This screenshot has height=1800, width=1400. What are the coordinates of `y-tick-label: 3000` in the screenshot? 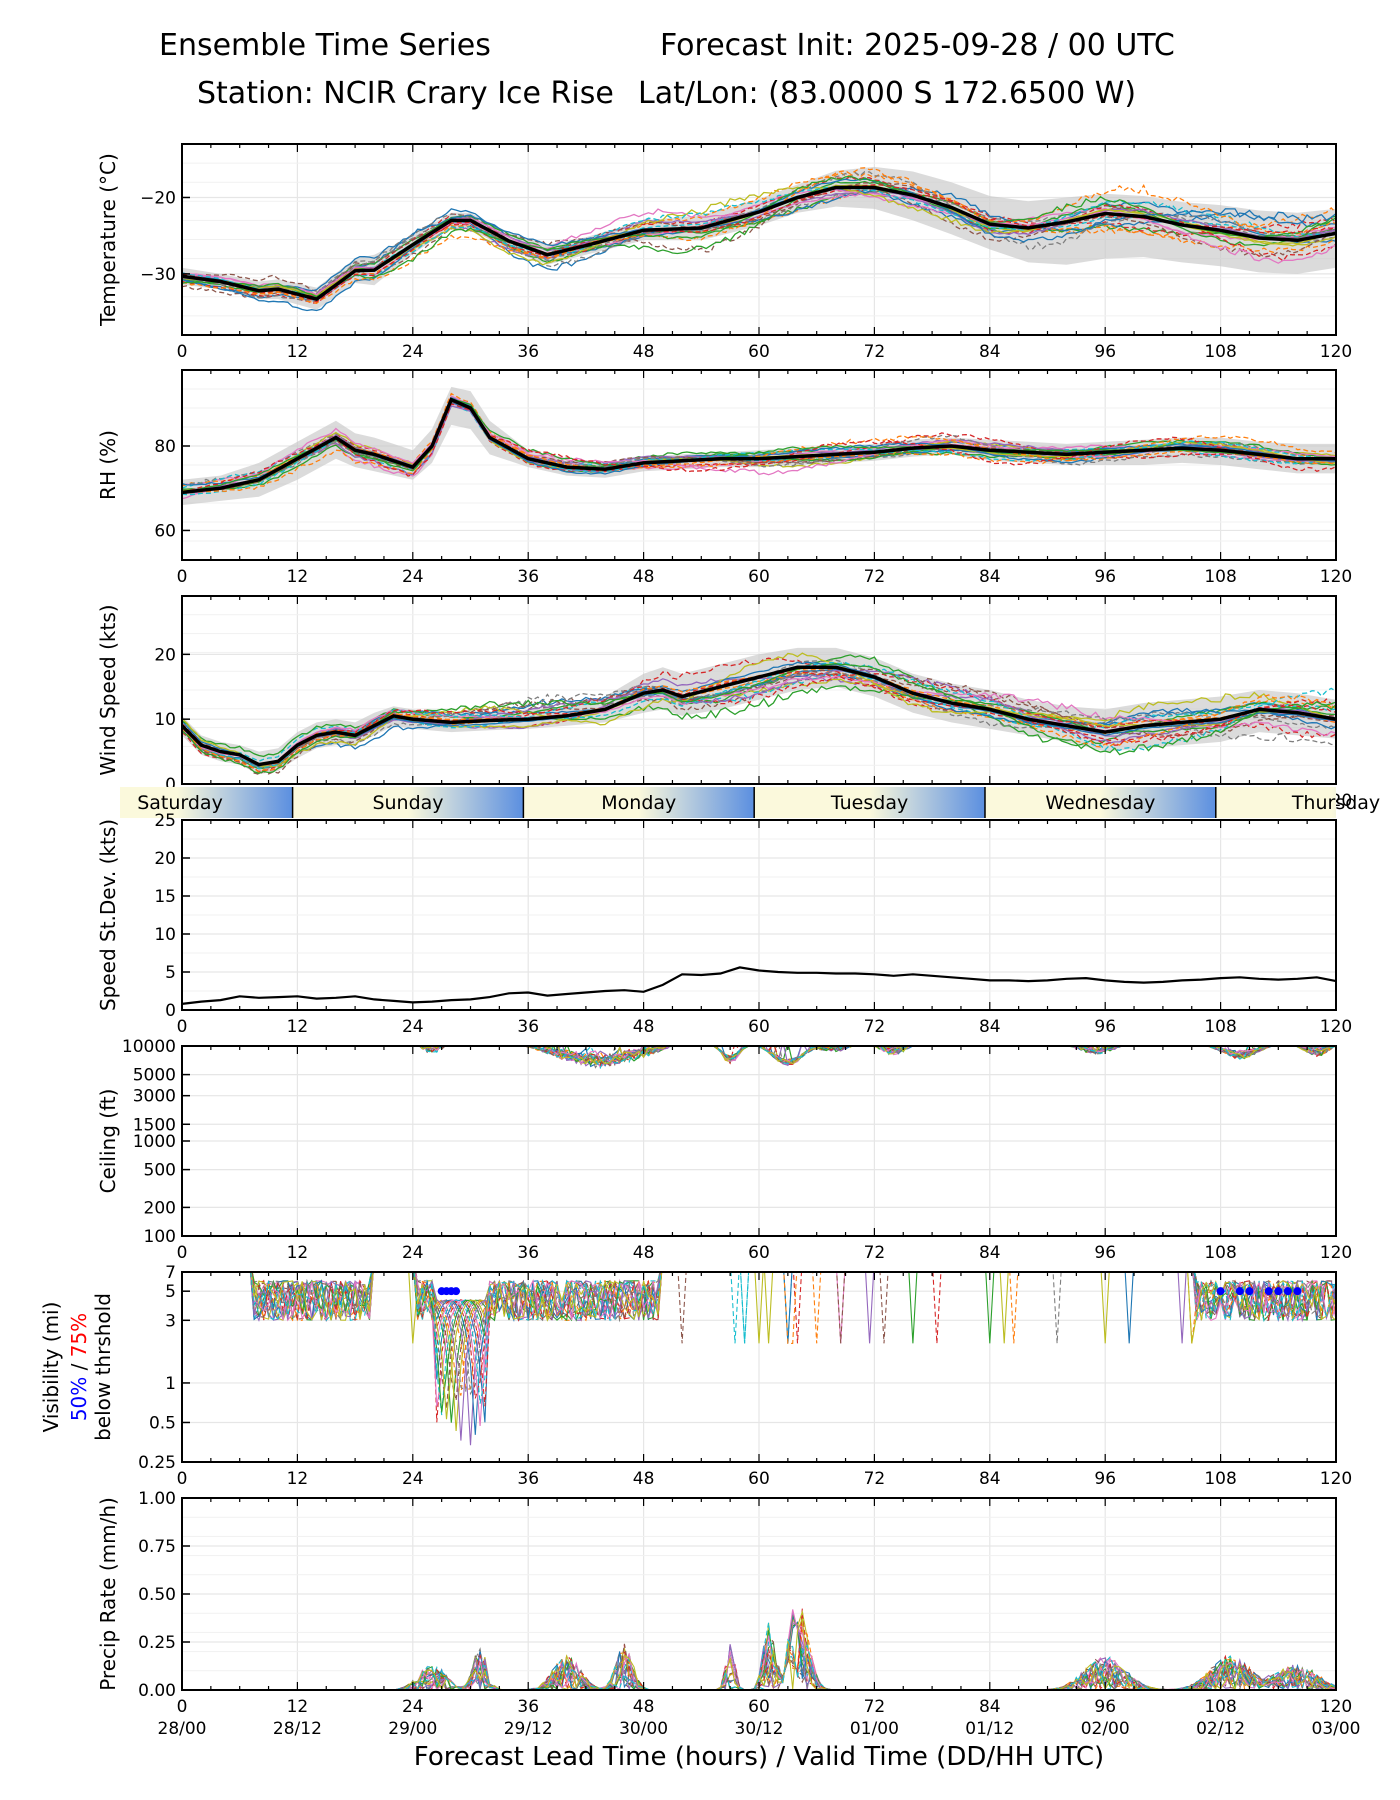 It's located at (154, 1097).